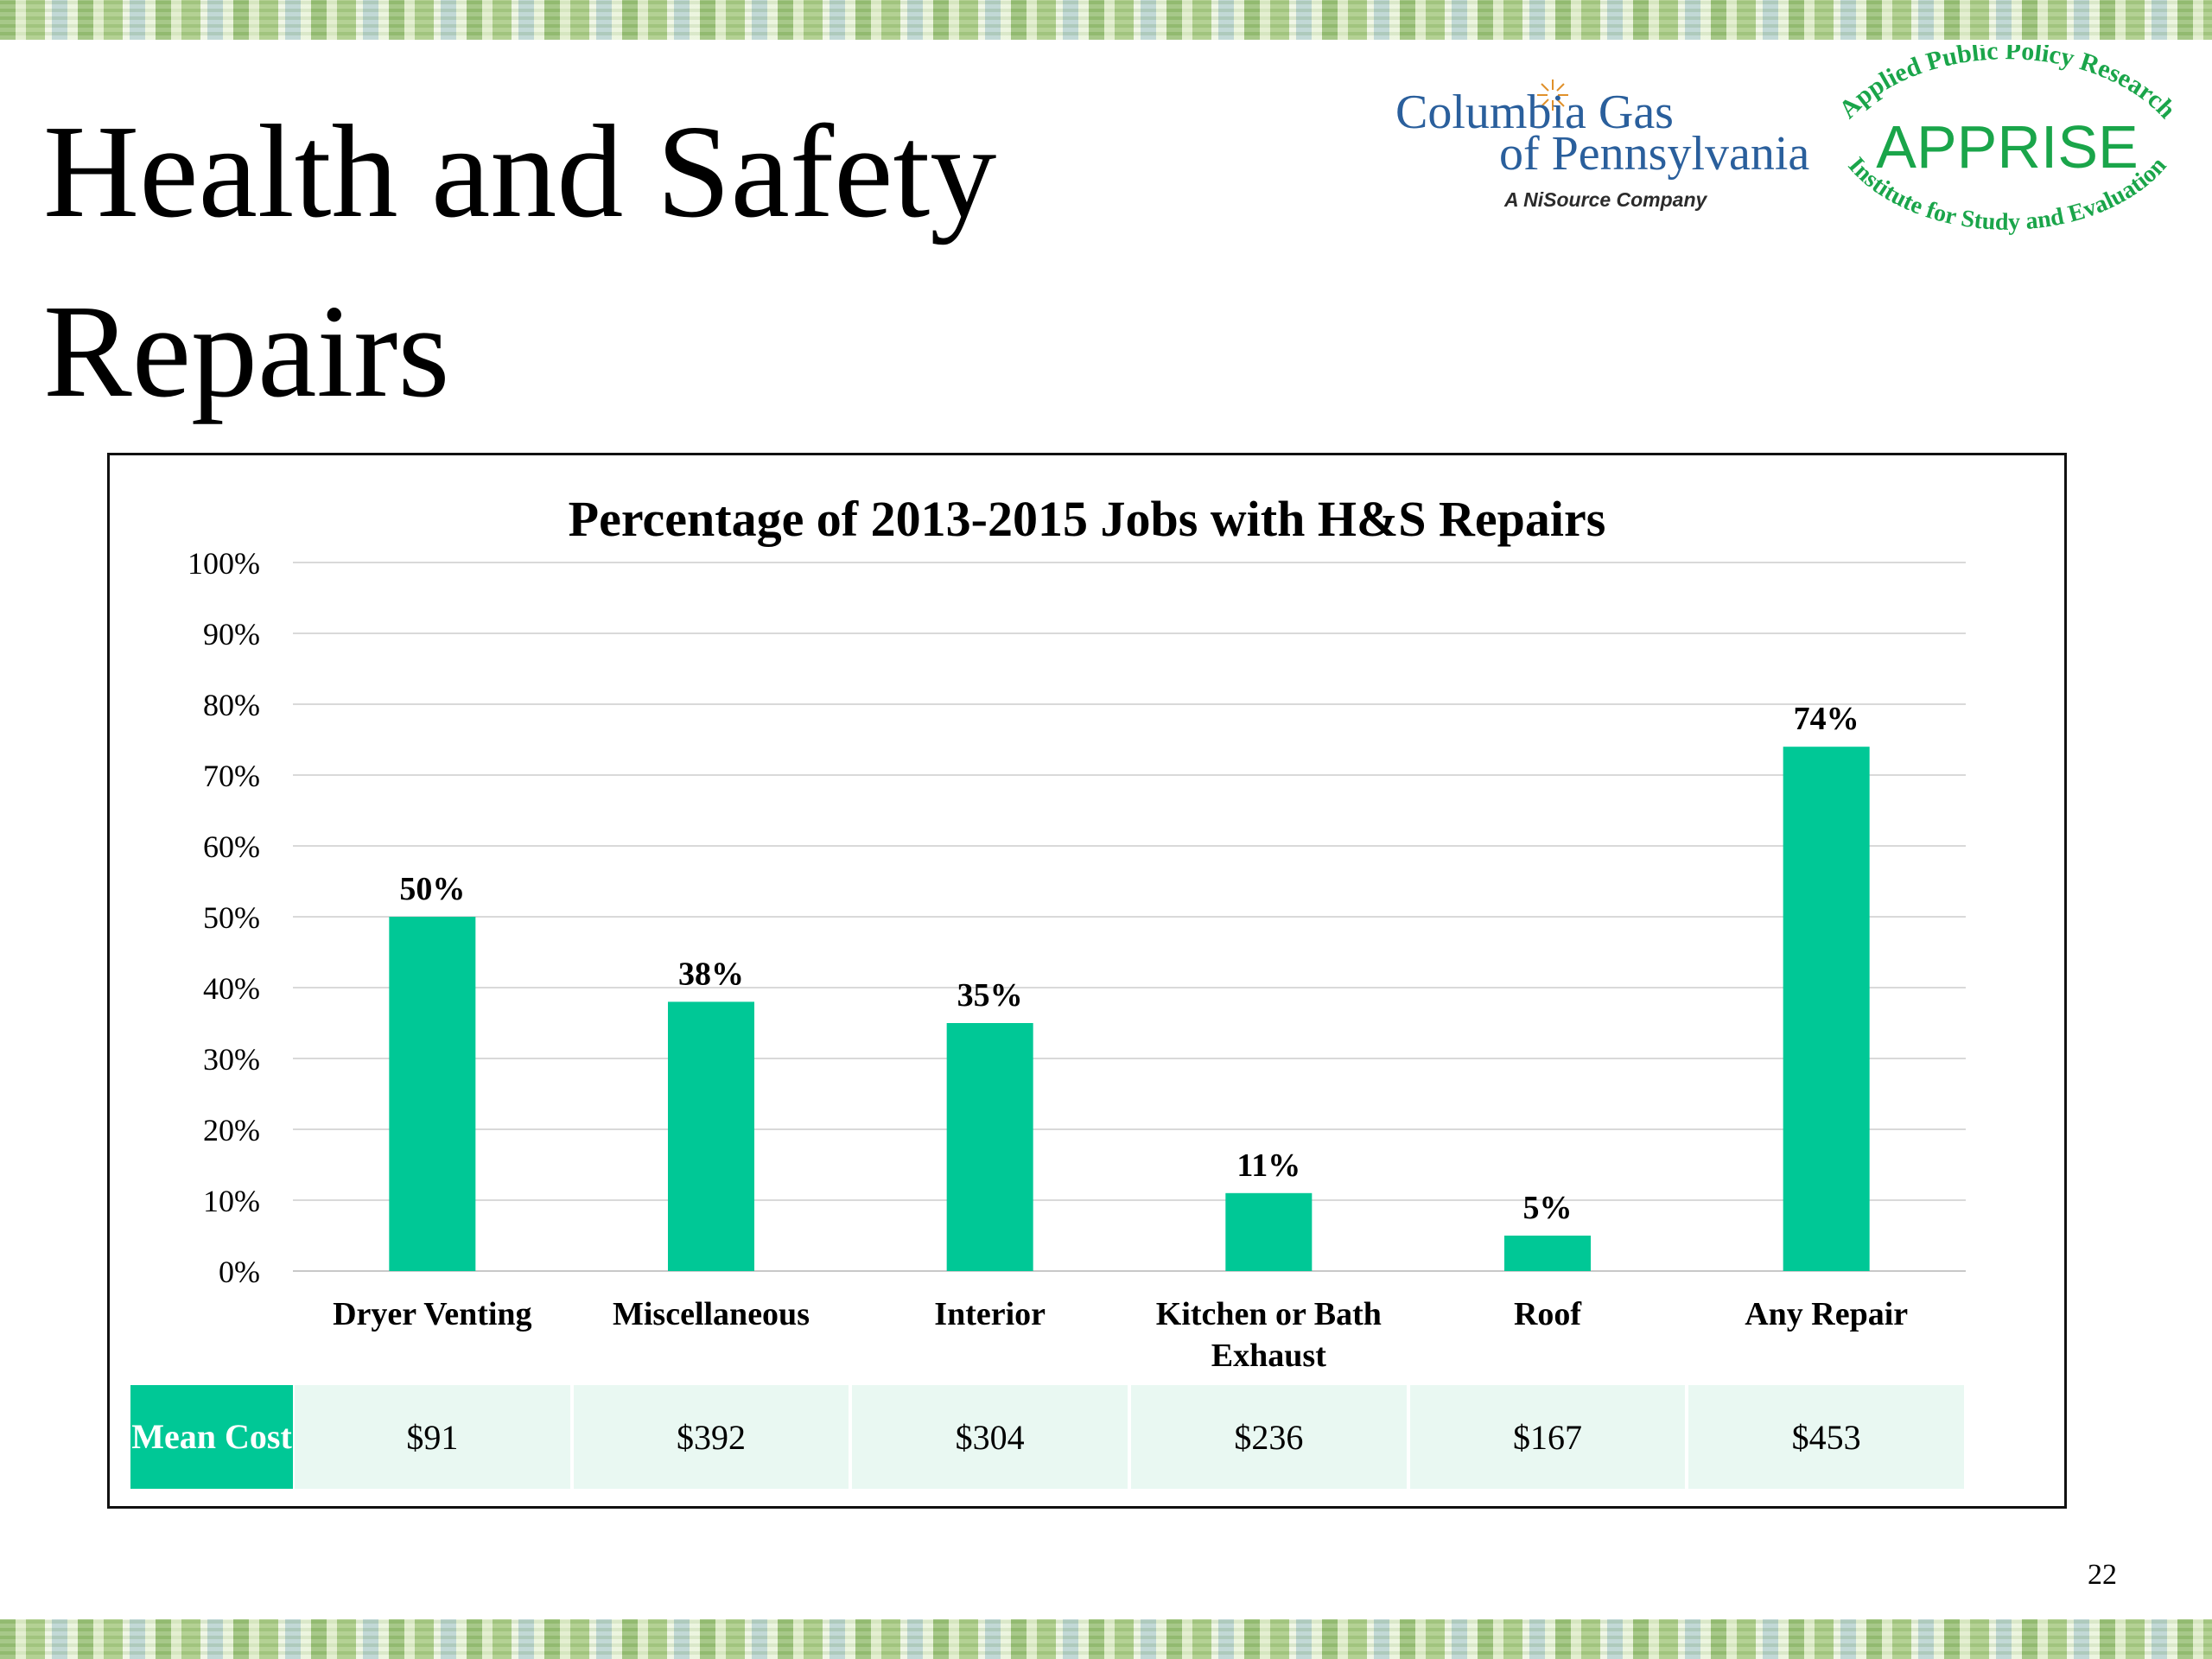 This screenshot has width=2212, height=1659. Describe the element at coordinates (232, 917) in the screenshot. I see `y-tick-label: 50%` at that location.